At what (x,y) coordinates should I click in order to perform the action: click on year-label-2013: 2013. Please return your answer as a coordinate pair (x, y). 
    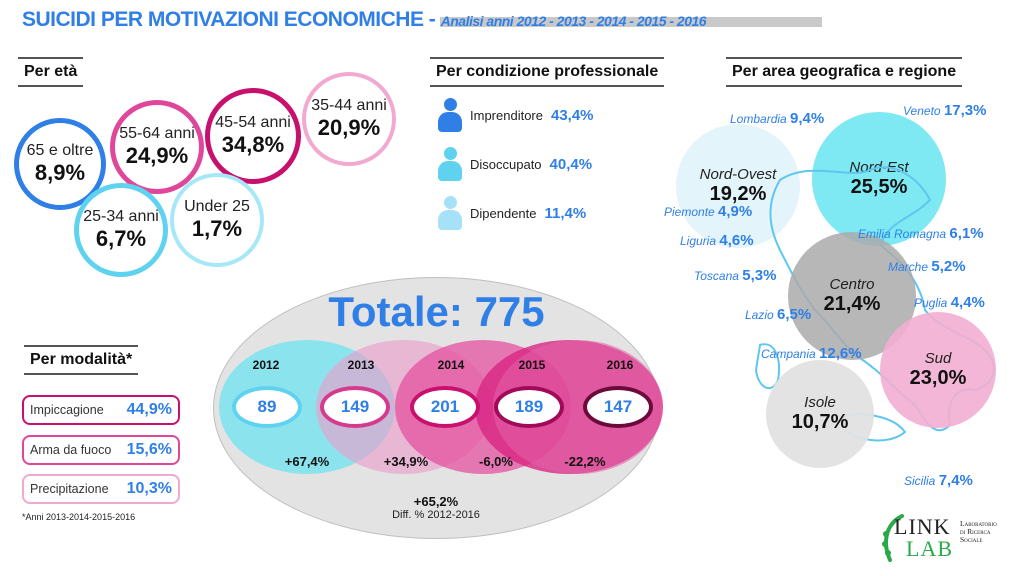
    Looking at the image, I should click on (361, 365).